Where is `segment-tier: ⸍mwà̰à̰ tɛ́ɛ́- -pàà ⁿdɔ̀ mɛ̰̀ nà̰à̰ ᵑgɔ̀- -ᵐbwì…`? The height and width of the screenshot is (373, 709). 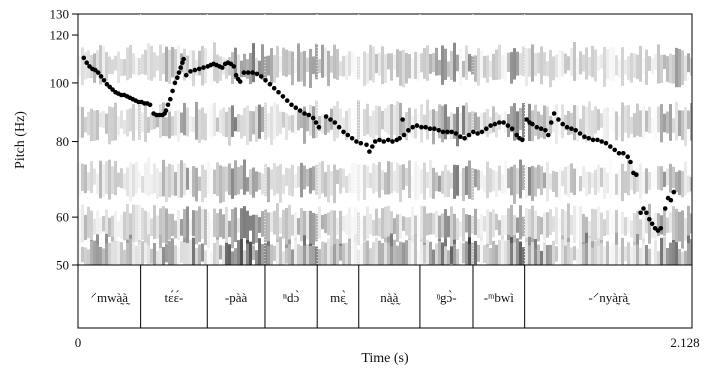 segment-tier: ⸍mwà̰à̰ tɛ́ɛ́- -pàà ⁿdɔ̀ mɛ̰̀ nà̰à̰ ᵑgɔ̀- -ᵐbwì… is located at coordinates (361, 296).